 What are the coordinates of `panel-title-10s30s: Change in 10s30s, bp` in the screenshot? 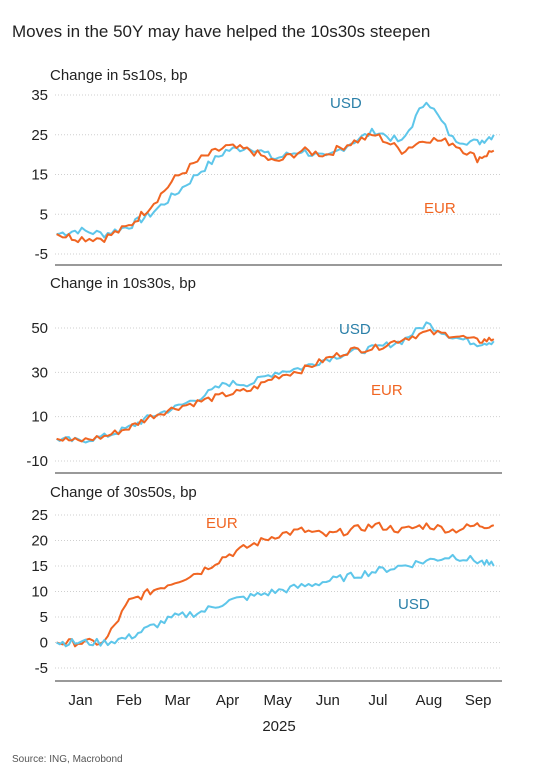 It's located at (123, 283).